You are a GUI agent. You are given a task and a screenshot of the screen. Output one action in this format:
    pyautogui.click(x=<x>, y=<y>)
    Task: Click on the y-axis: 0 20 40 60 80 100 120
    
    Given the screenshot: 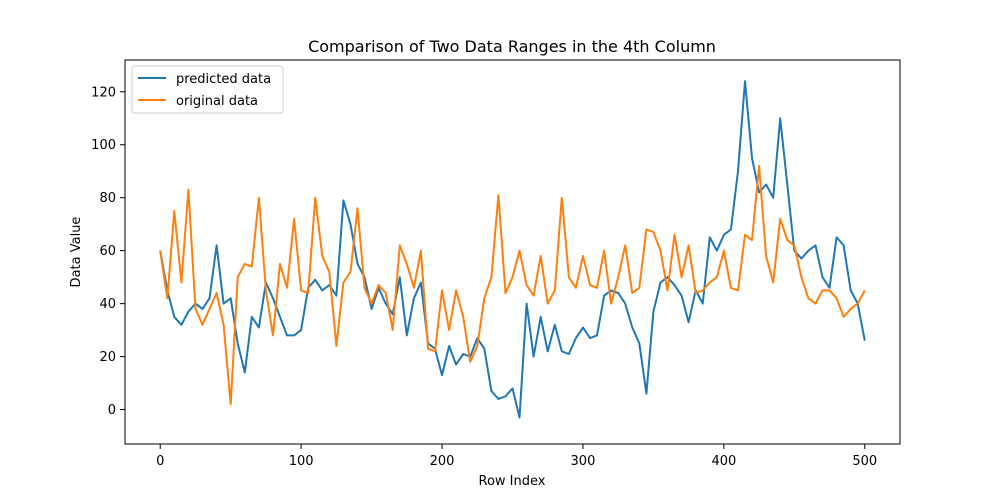 What is the action you would take?
    pyautogui.click(x=108, y=251)
    